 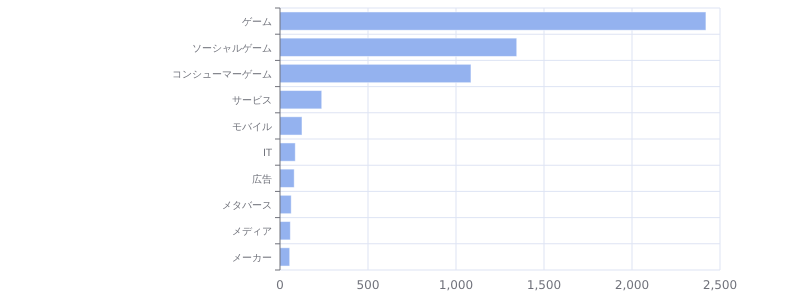 What do you see at coordinates (632, 285) in the screenshot?
I see `x-tick-label: 2,000` at bounding box center [632, 285].